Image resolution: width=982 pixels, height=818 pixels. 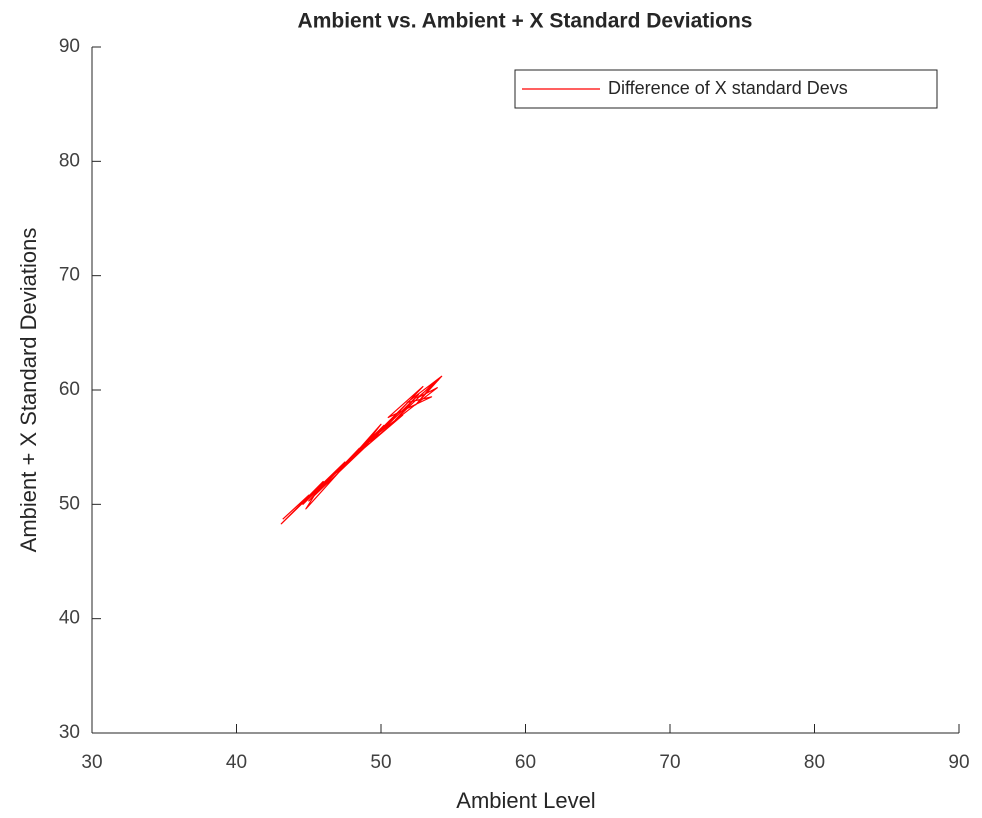 I want to click on y-tick-label: 30, so click(x=69, y=732).